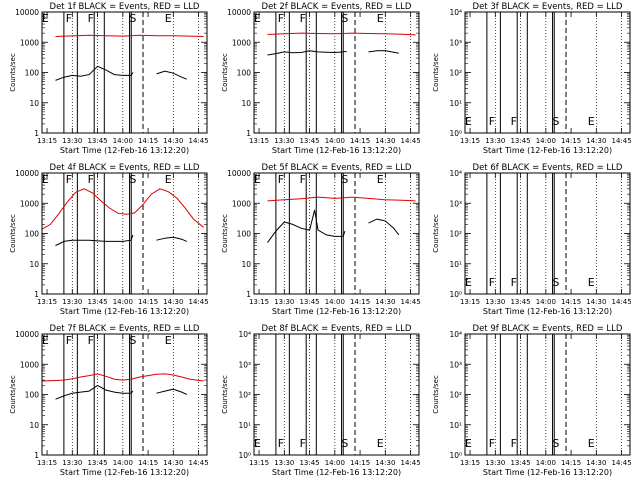  What do you see at coordinates (455, 42) in the screenshot?
I see `y-tick-label: 10³` at bounding box center [455, 42].